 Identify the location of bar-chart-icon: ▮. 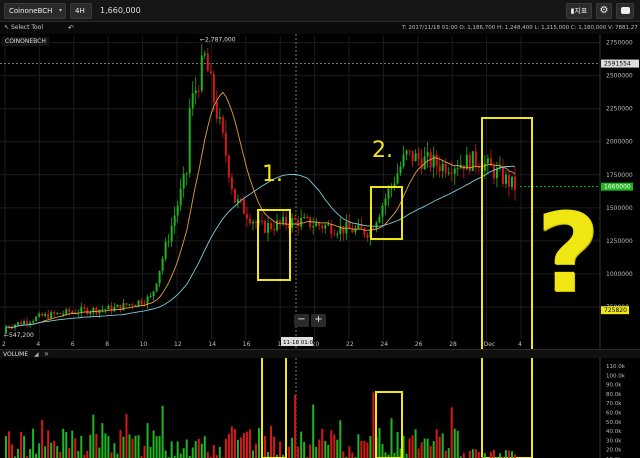
(572, 11).